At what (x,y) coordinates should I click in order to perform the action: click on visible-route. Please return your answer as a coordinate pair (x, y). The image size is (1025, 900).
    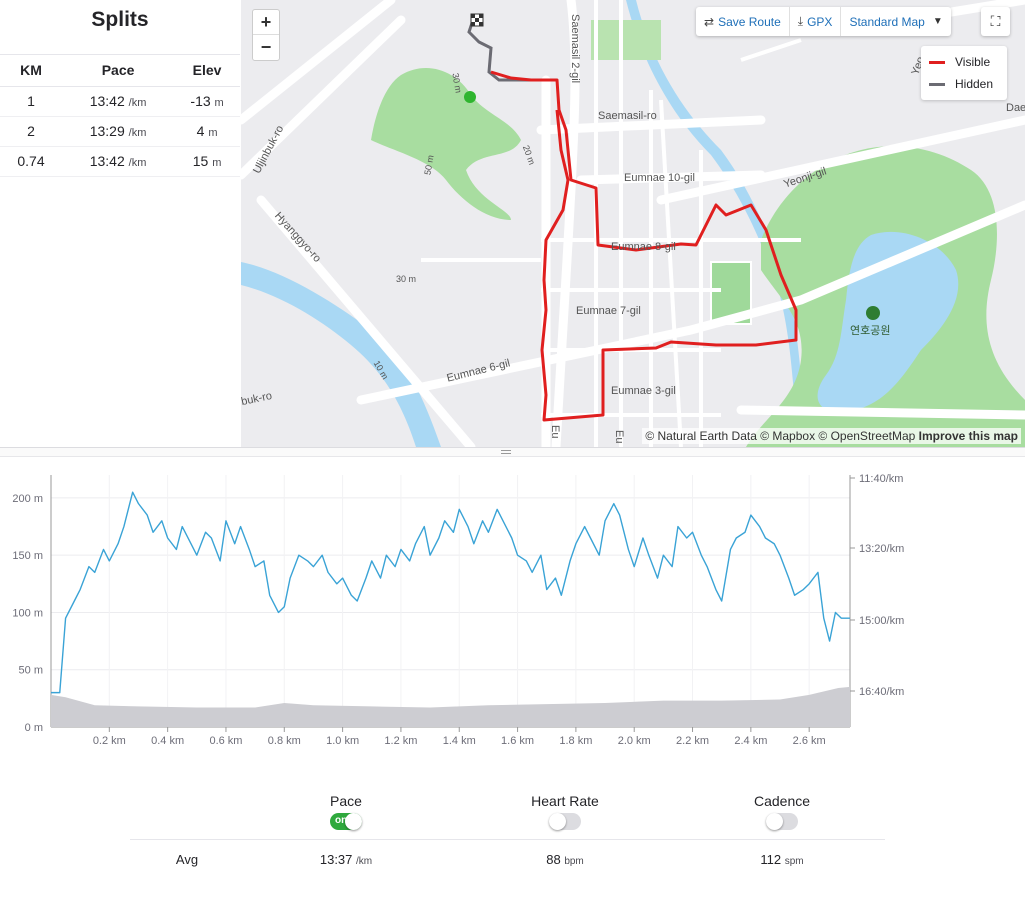
    Looking at the image, I should click on (644, 246).